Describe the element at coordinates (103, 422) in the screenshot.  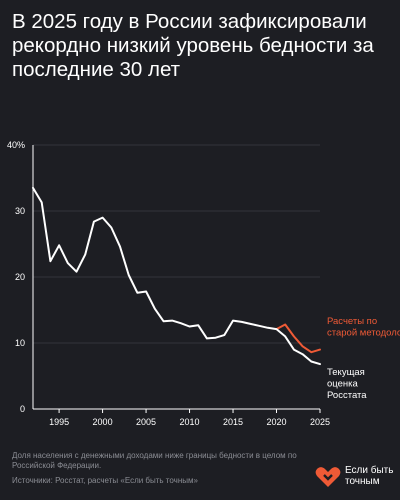
I see `x-tick-label: 2000` at that location.